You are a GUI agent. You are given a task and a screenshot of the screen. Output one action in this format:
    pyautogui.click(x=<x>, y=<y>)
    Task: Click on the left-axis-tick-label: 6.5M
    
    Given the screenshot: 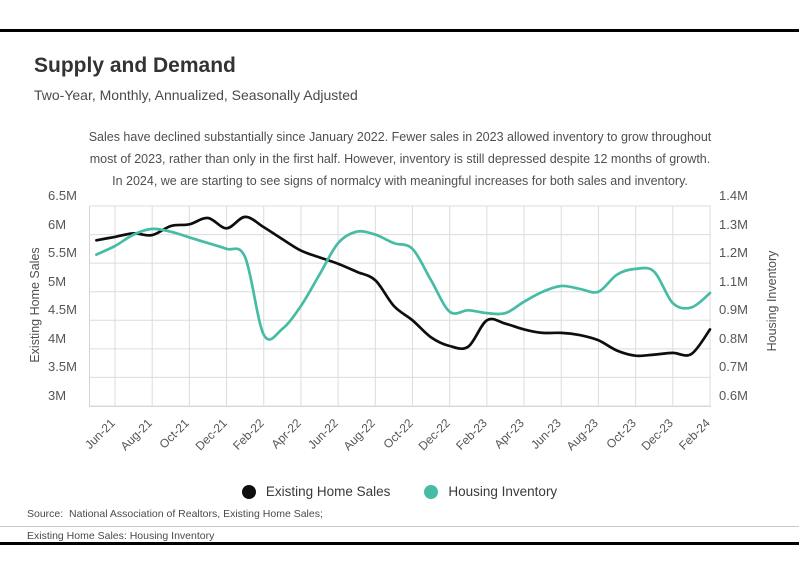 What is the action you would take?
    pyautogui.click(x=62, y=195)
    